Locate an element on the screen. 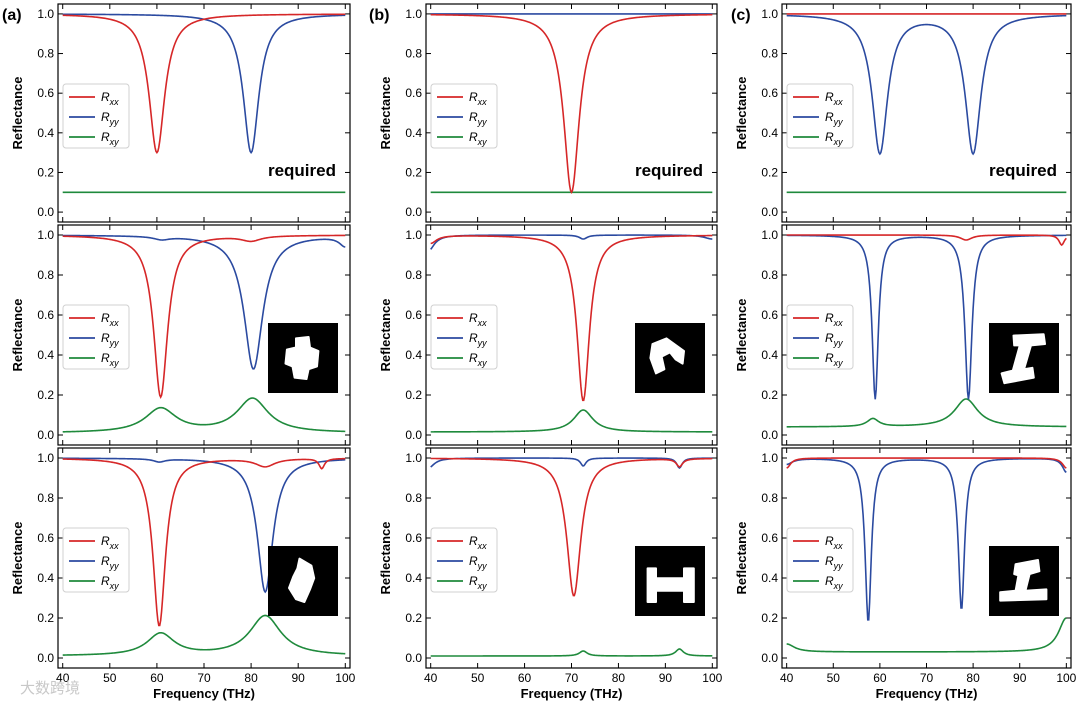 Image resolution: width=1080 pixels, height=704 pixels. panel-label: (c) is located at coordinates (741, 15).